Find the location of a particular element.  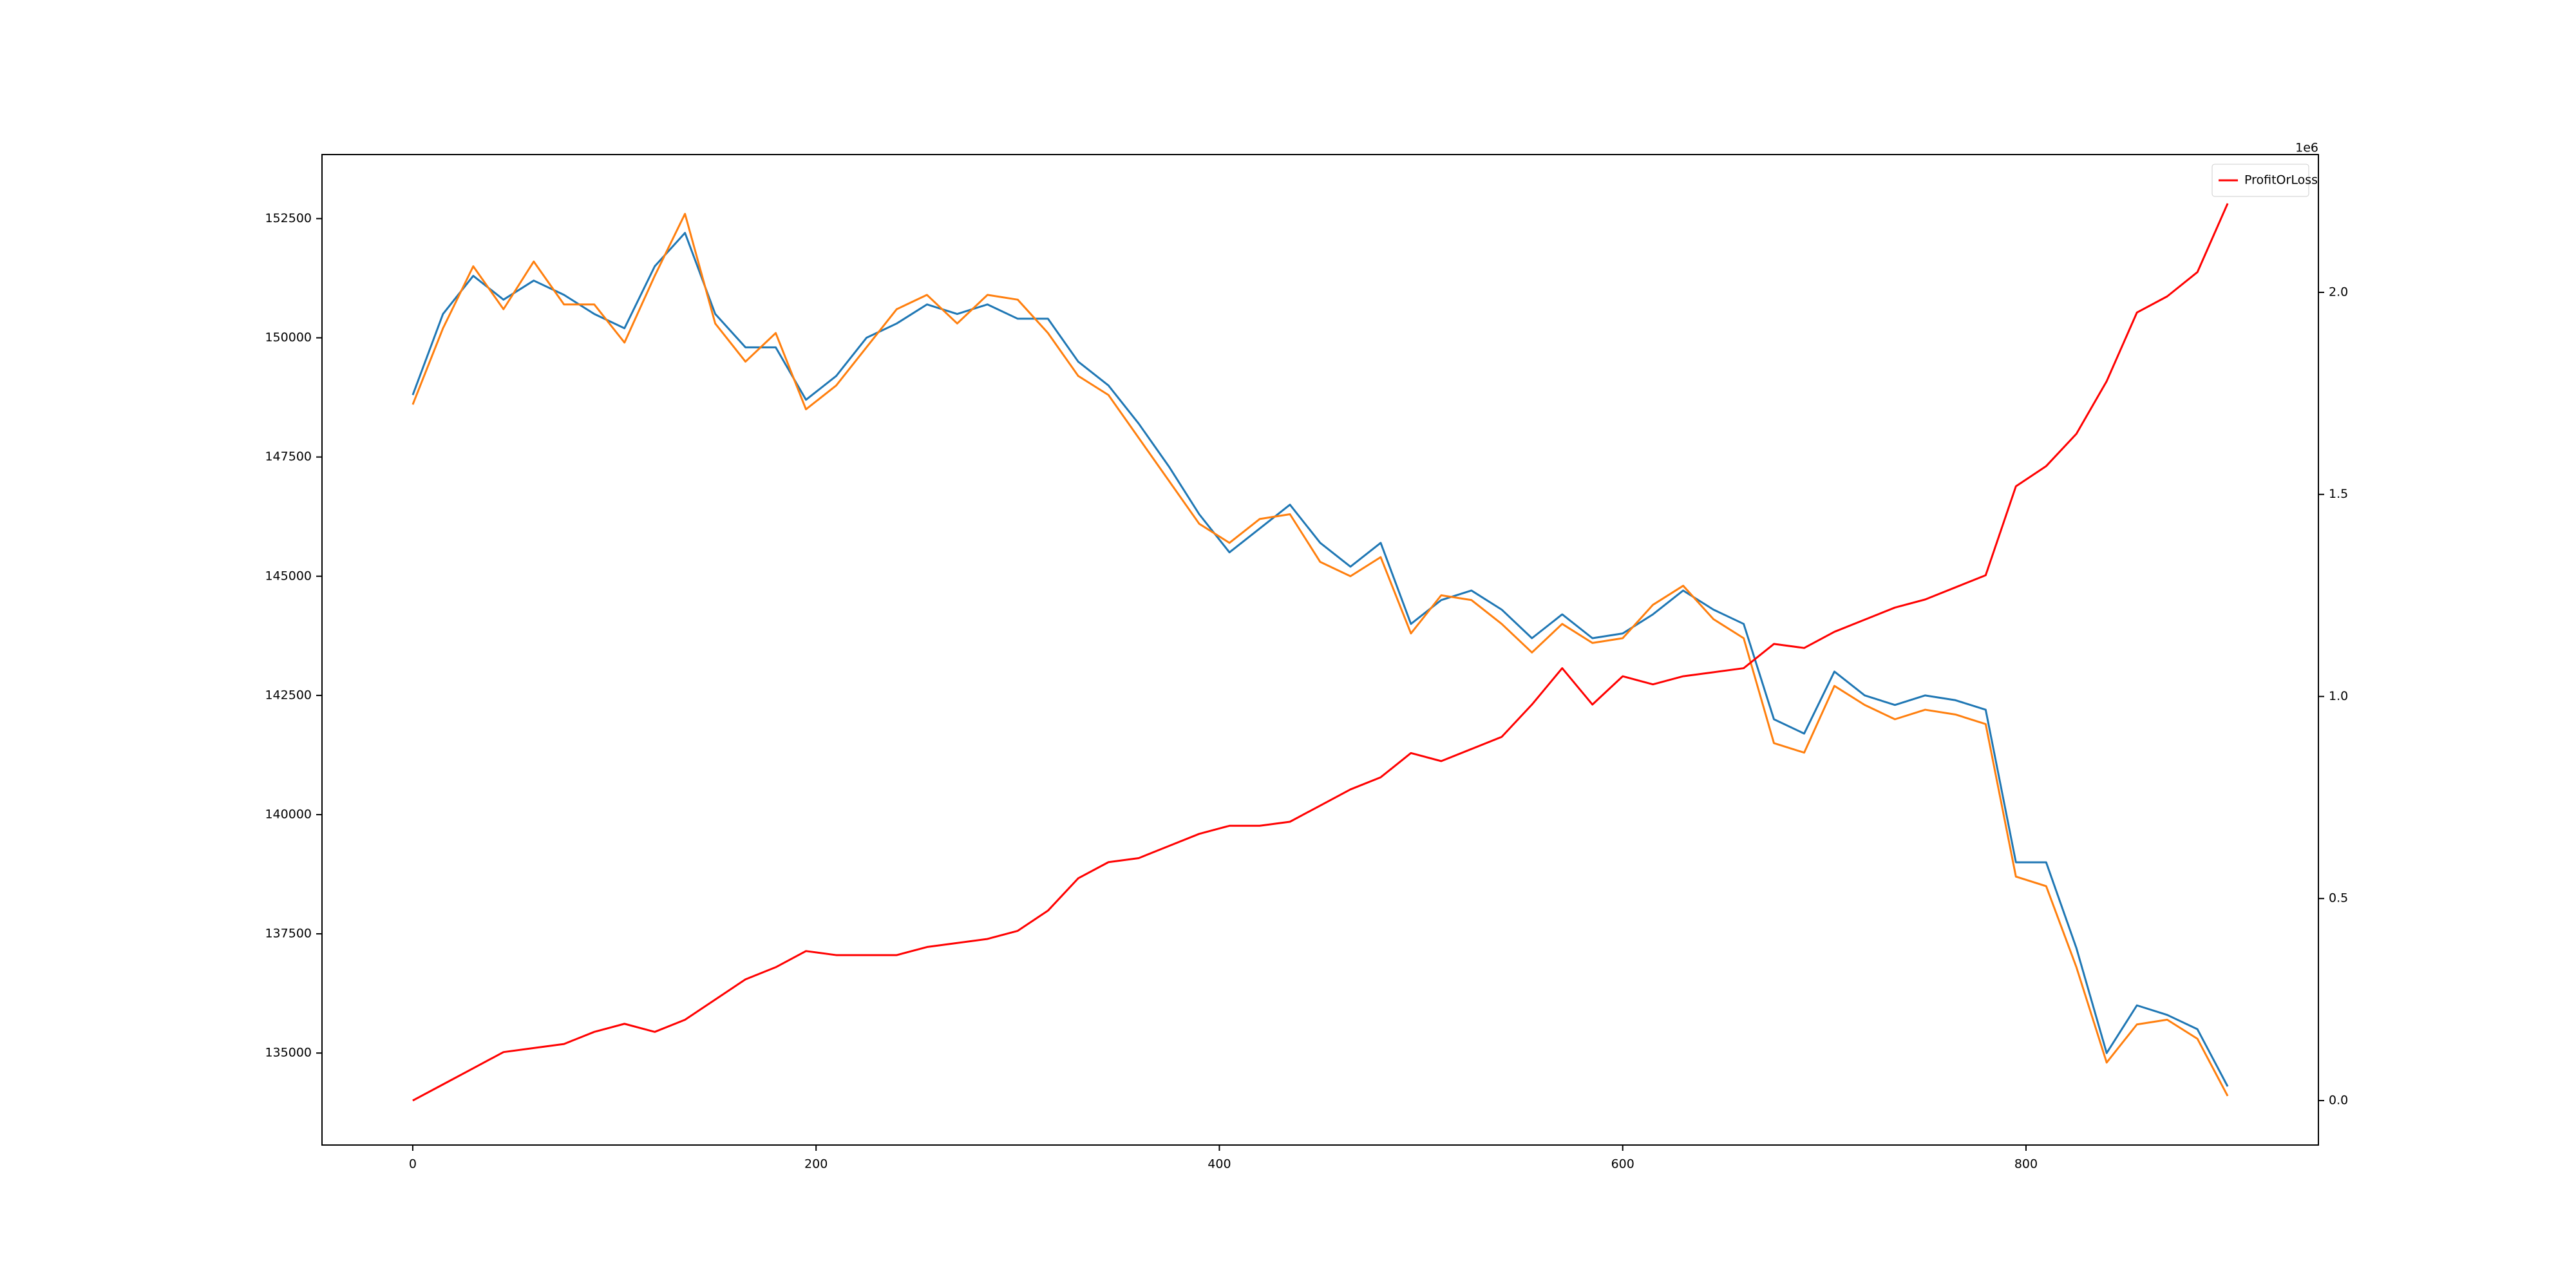

y-tick-label: 152500 is located at coordinates (288, 218).